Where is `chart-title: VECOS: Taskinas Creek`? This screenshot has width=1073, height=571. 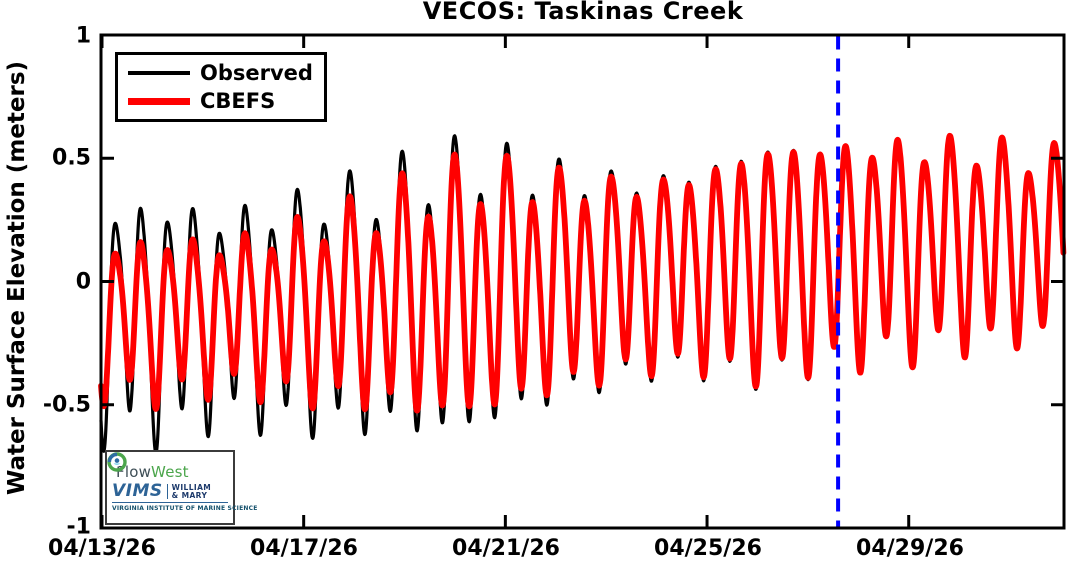
chart-title: VECOS: Taskinas Creek is located at coordinates (583, 12).